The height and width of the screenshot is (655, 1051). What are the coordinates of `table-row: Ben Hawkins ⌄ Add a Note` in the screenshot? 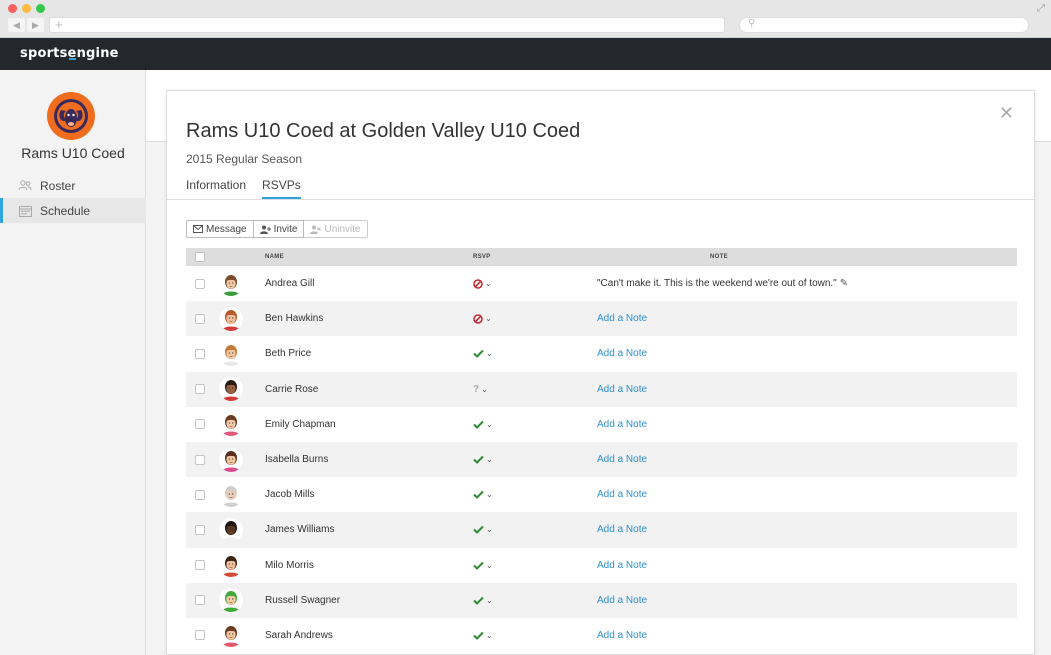 It's located at (601, 319).